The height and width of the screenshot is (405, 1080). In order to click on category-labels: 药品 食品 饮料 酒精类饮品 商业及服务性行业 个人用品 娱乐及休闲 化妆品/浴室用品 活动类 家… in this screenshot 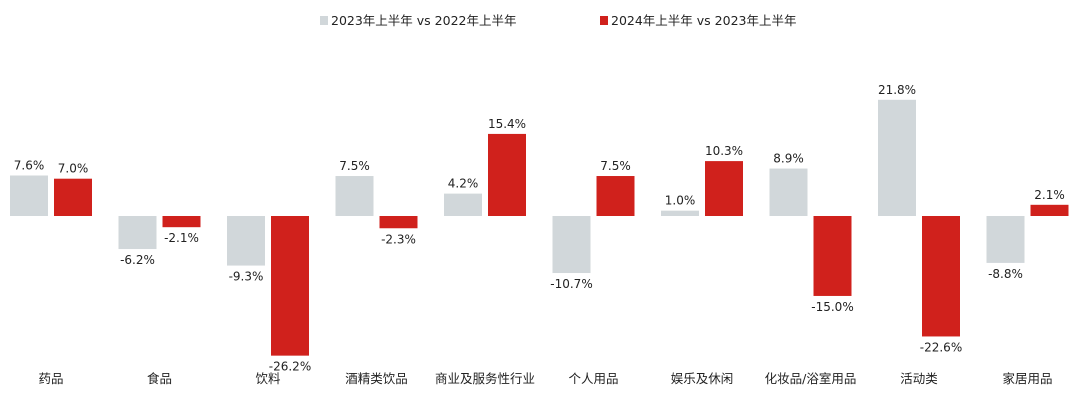, I will do `click(545, 378)`.